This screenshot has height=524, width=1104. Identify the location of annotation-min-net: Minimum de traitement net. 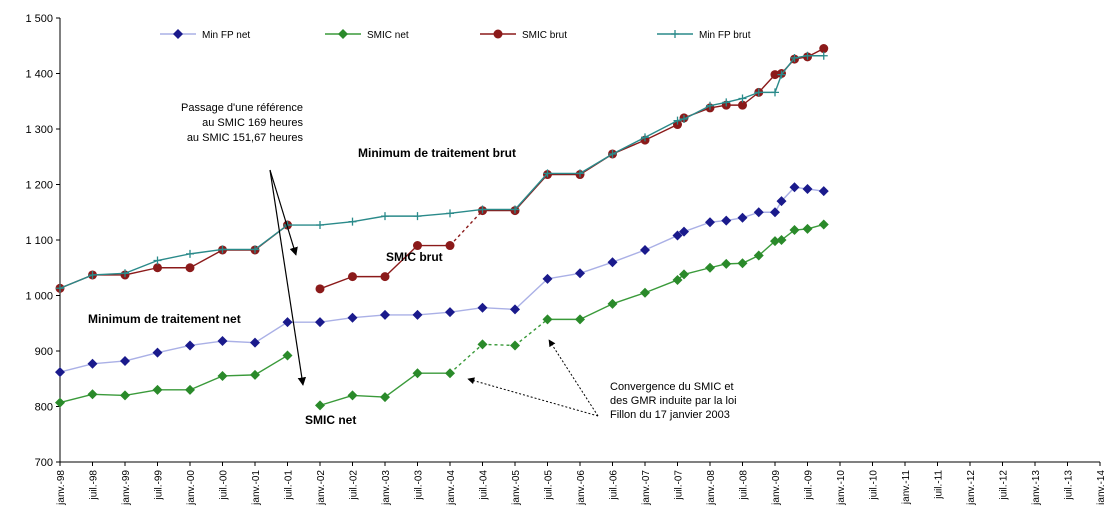
(164, 319).